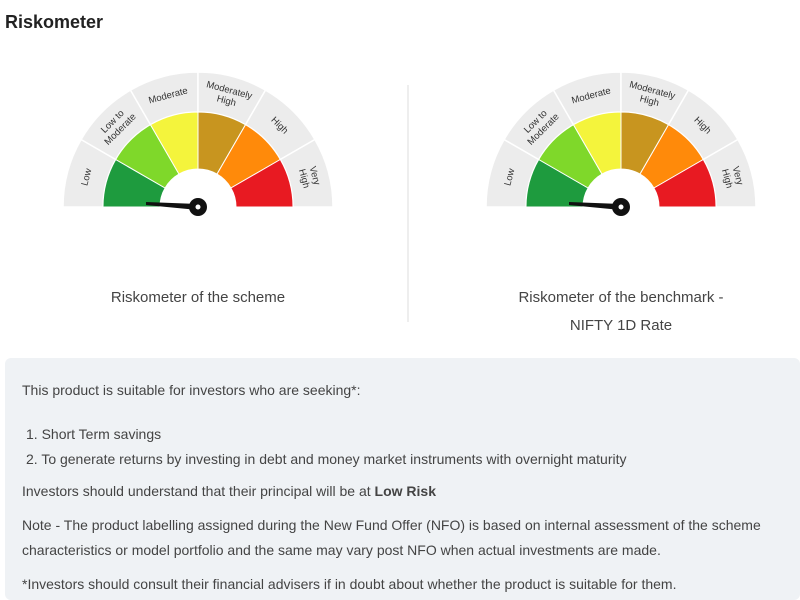 This screenshot has width=800, height=600. What do you see at coordinates (405, 491) in the screenshot?
I see `risk-level: Low Risk` at bounding box center [405, 491].